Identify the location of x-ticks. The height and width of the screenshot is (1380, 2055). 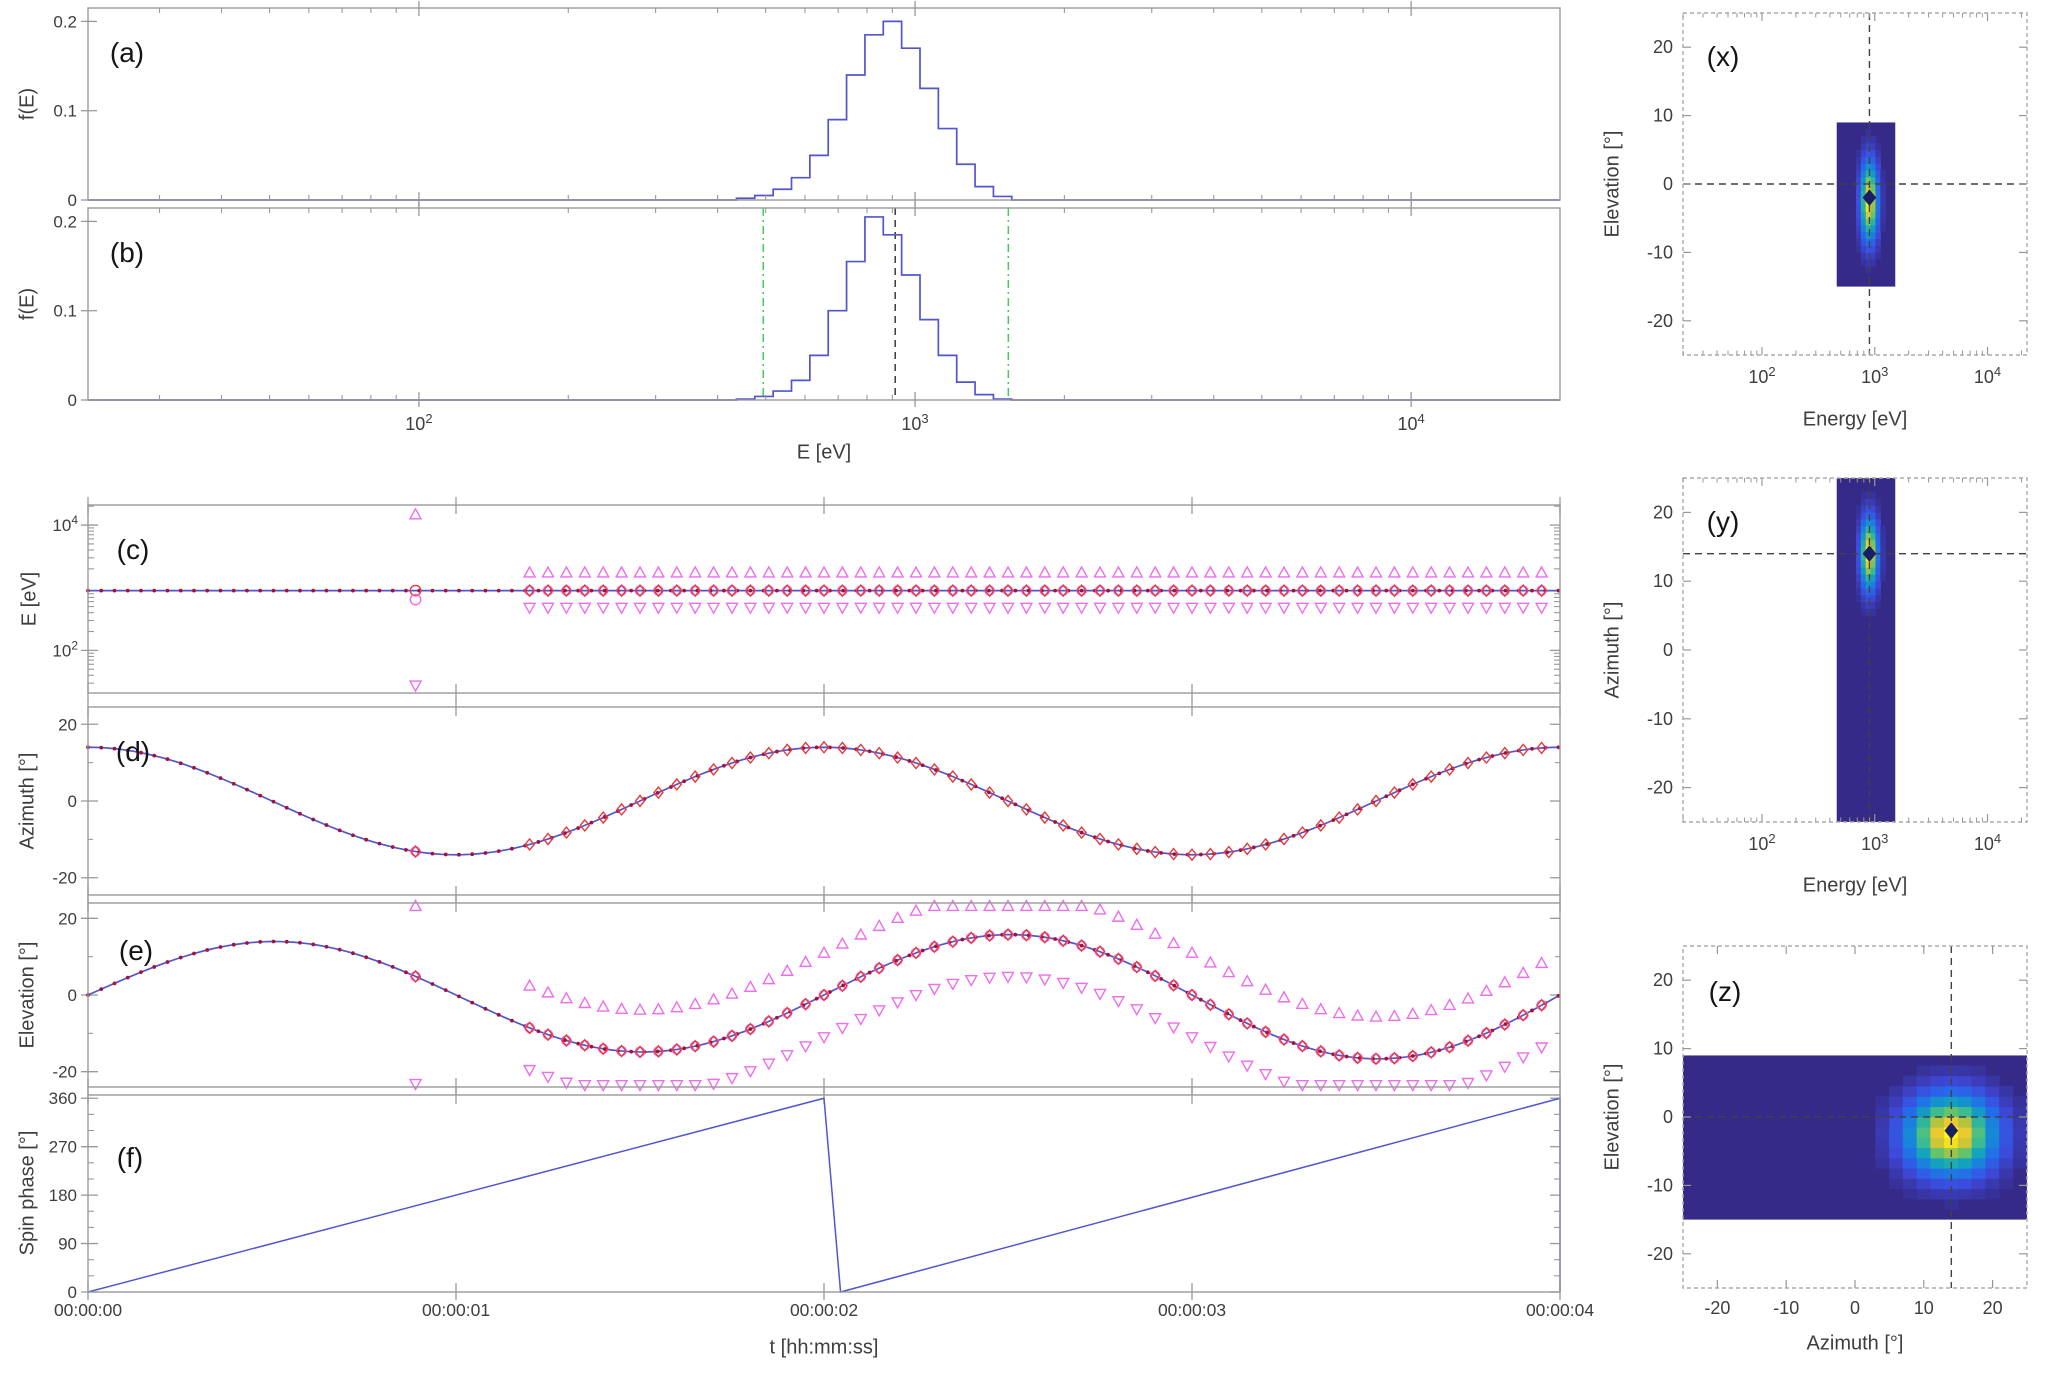
(785, 104).